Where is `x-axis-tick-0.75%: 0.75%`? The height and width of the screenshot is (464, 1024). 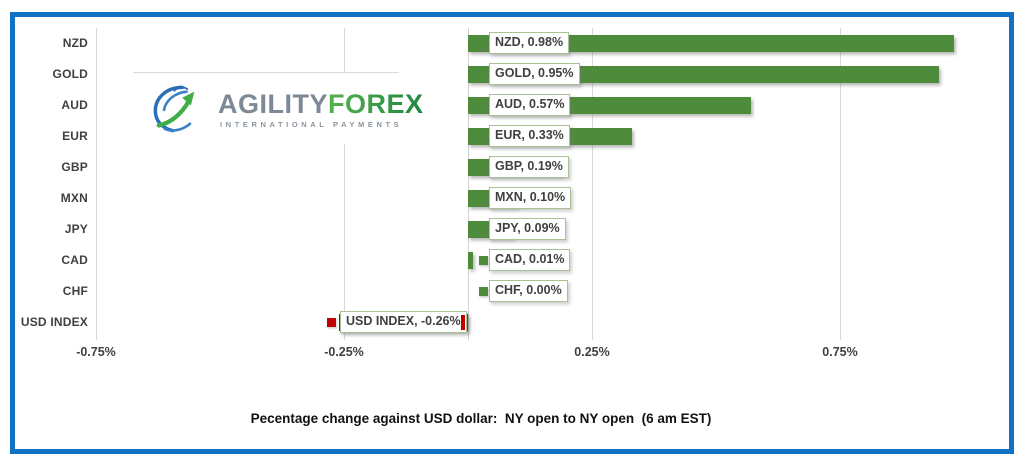 x-axis-tick-0.75%: 0.75% is located at coordinates (840, 352).